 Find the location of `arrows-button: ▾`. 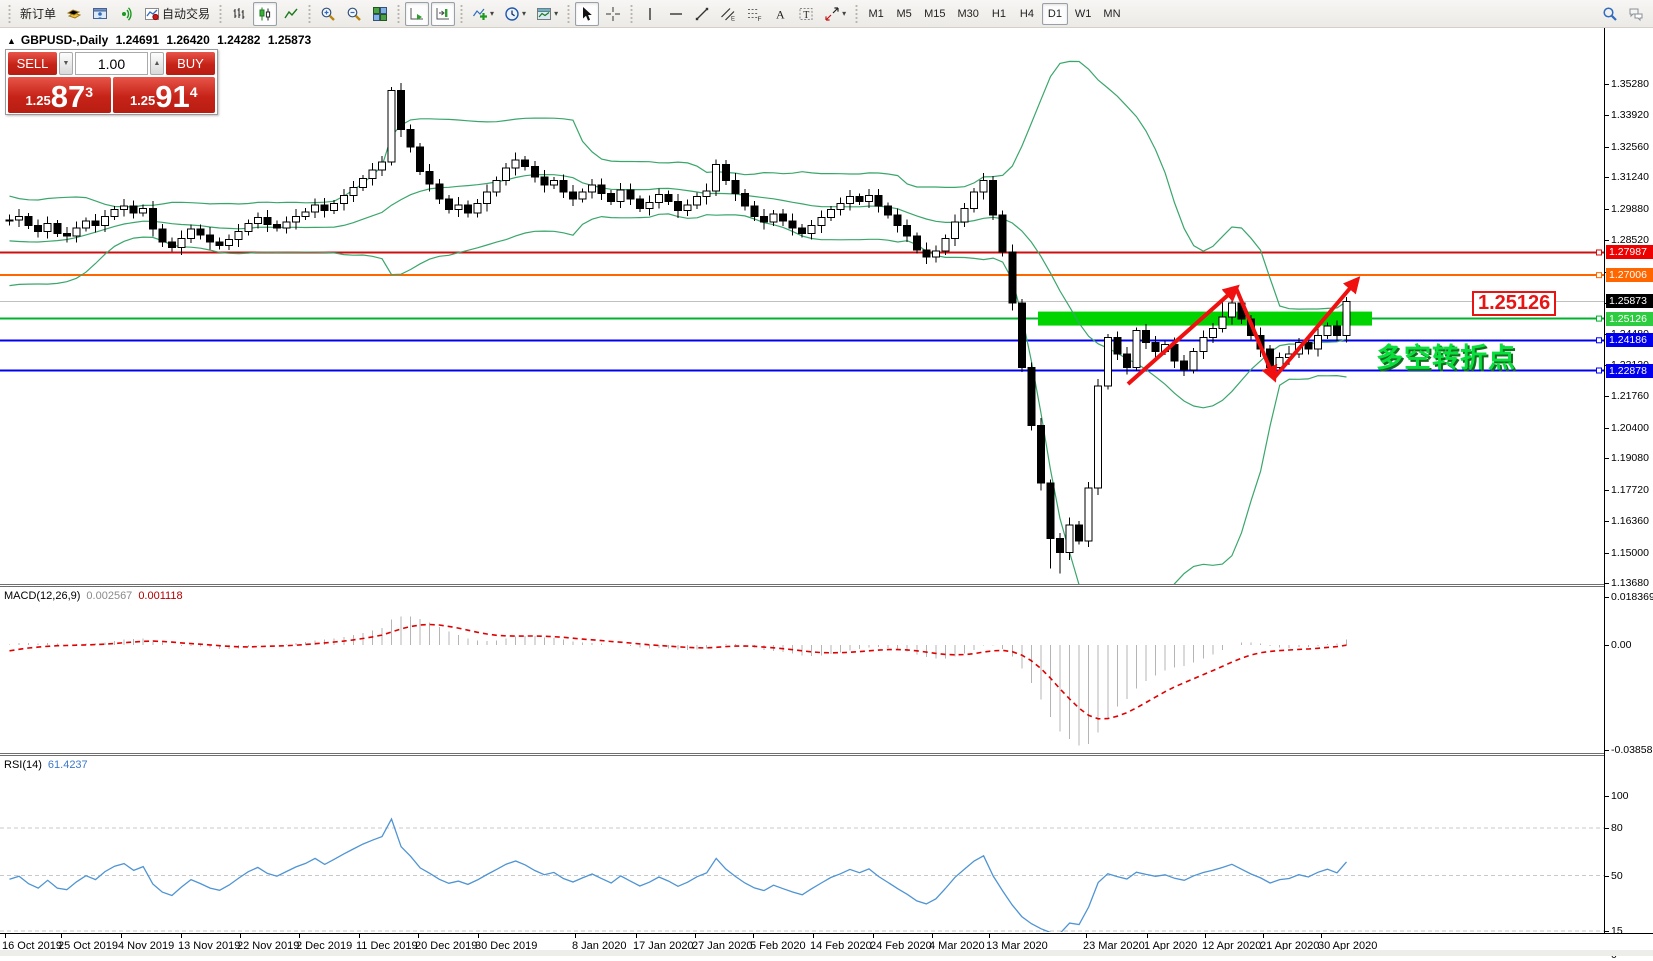

arrows-button: ▾ is located at coordinates (835, 14).